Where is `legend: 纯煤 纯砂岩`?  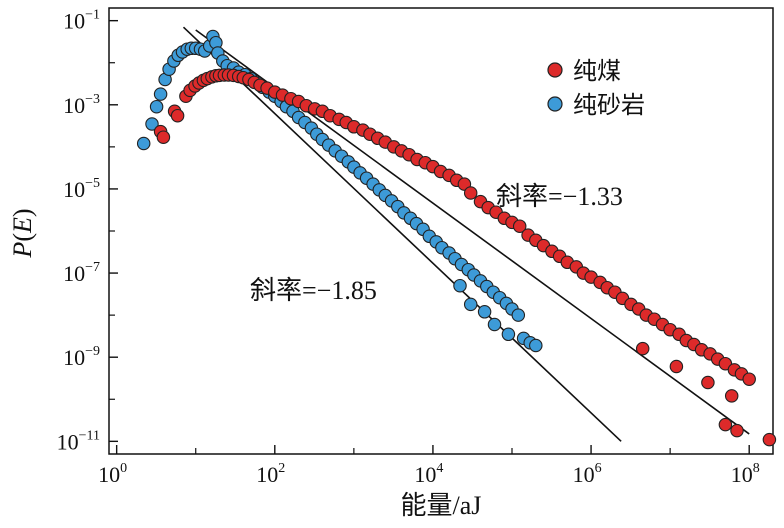 legend: 纯煤 纯砂岩 is located at coordinates (596, 88).